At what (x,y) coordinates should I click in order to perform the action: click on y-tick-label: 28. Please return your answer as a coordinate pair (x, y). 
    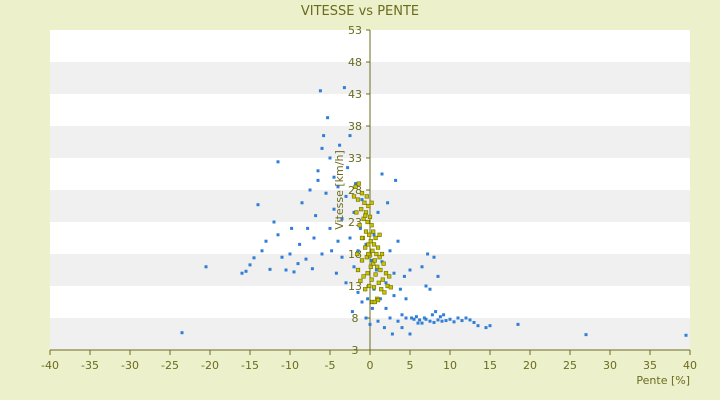
    Looking at the image, I should click on (355, 190).